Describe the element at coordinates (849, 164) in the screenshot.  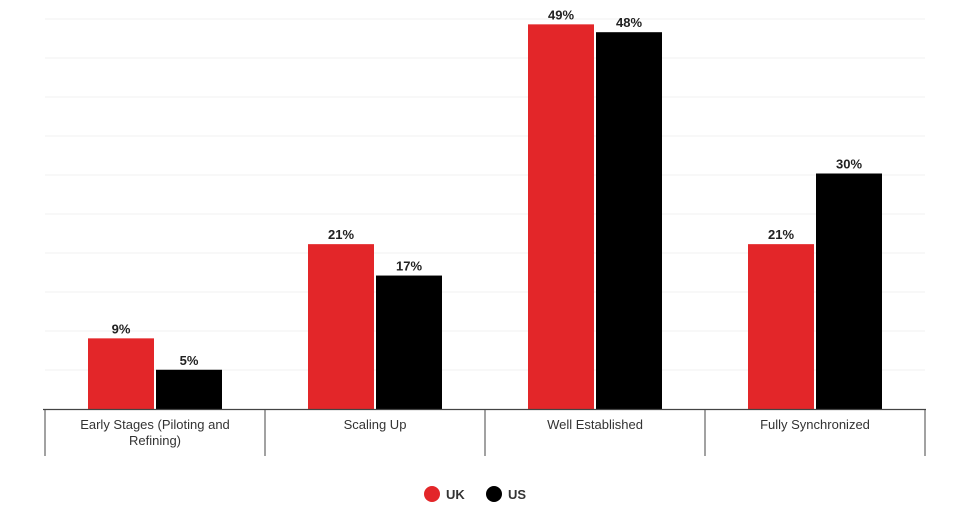
I see `data-label: 30%` at that location.